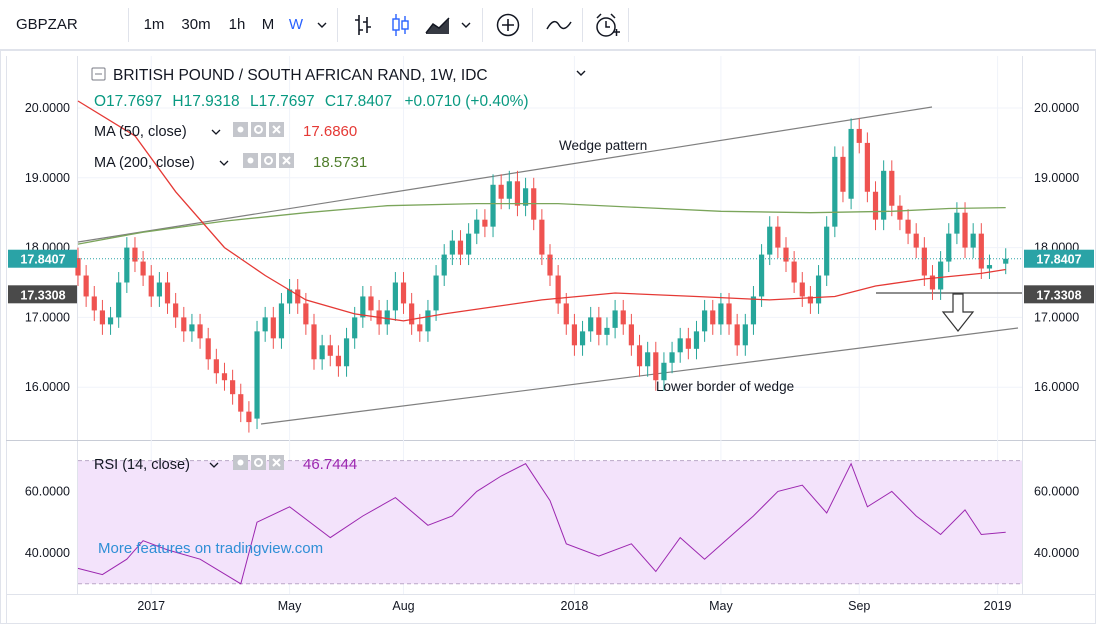 Image resolution: width=1096 pixels, height=624 pixels. What do you see at coordinates (1059, 258) in the screenshot?
I see `last-price-marker` at bounding box center [1059, 258].